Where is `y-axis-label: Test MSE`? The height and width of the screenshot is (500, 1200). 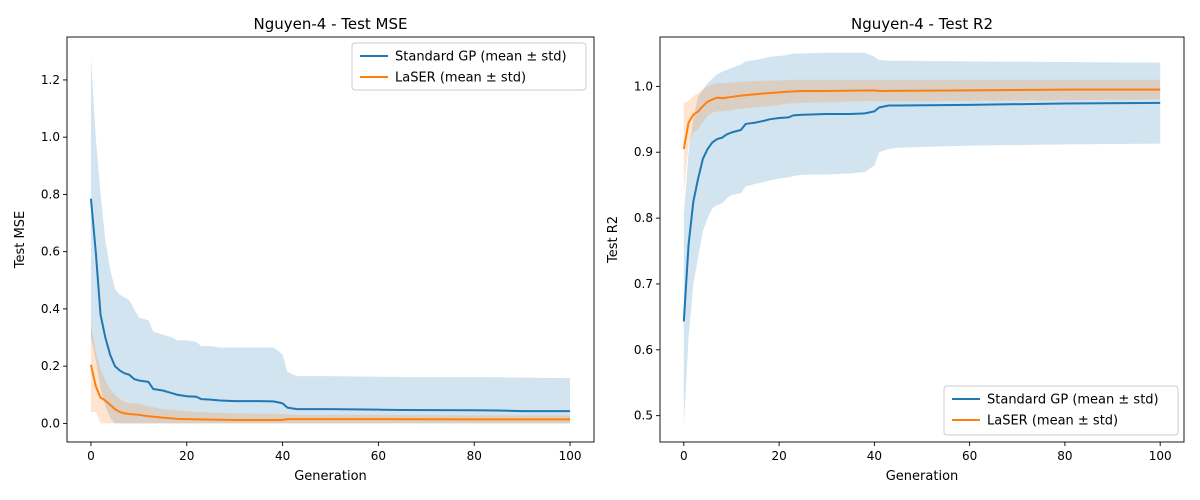 y-axis-label: Test MSE is located at coordinates (20, 240).